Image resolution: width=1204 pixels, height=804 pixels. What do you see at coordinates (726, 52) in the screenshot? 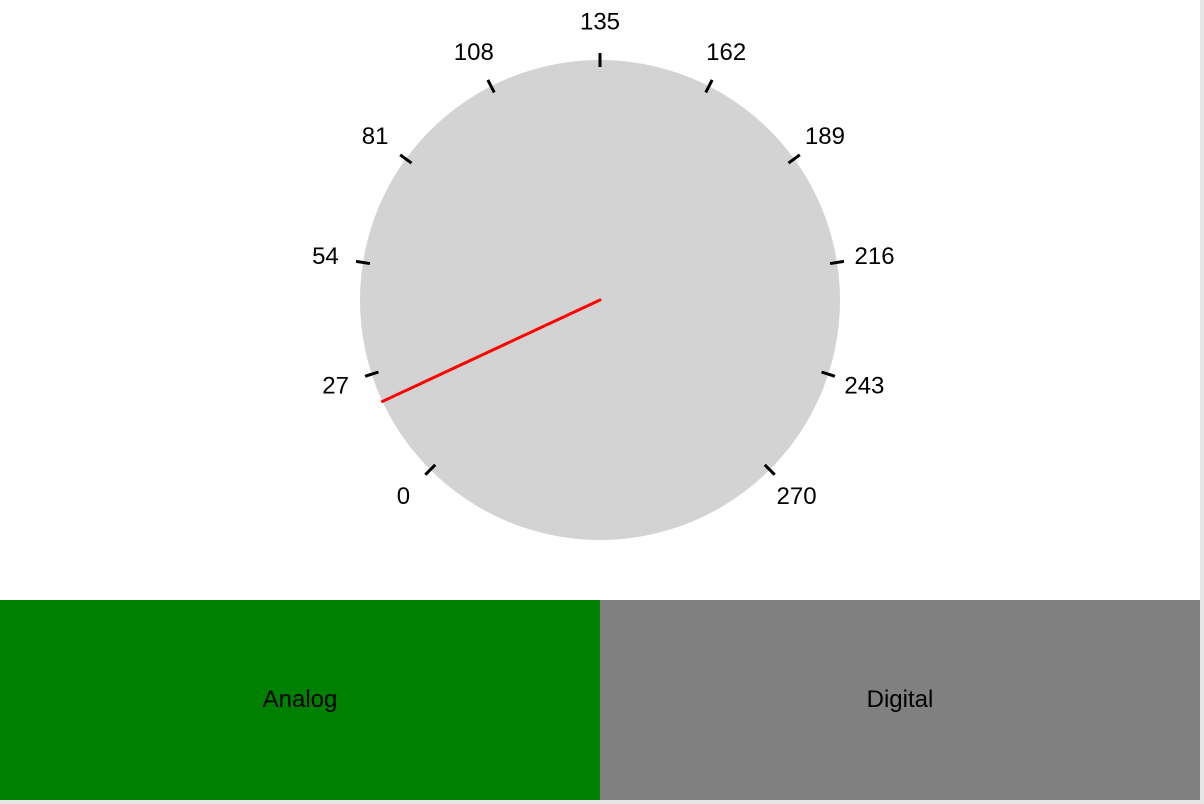
I see `gauge-tick-label: 162` at bounding box center [726, 52].